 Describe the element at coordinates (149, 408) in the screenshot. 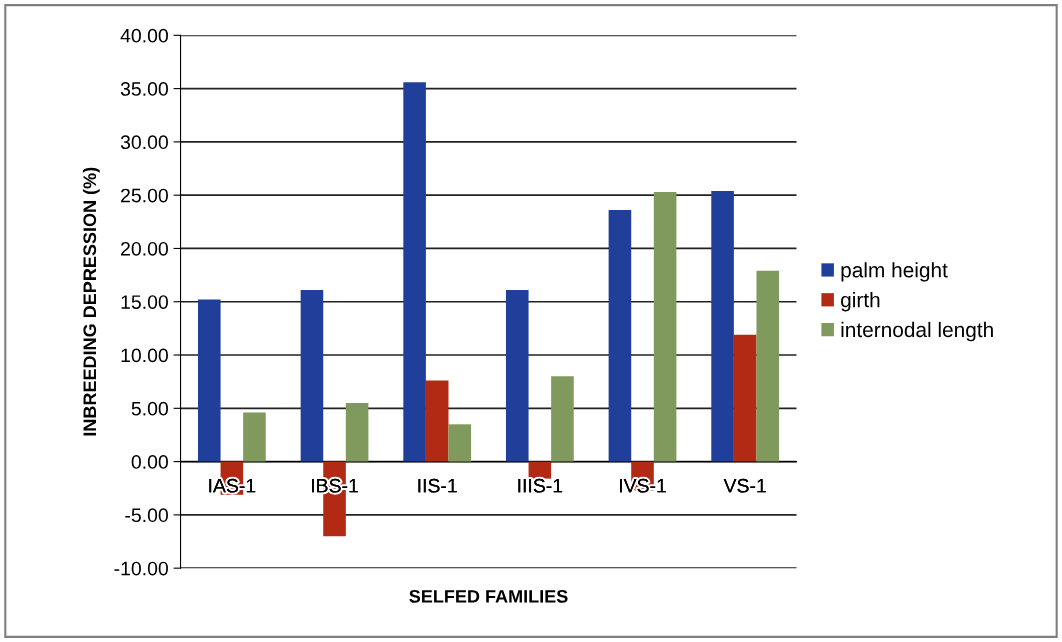

I see `y-tick-label: 5.00` at that location.